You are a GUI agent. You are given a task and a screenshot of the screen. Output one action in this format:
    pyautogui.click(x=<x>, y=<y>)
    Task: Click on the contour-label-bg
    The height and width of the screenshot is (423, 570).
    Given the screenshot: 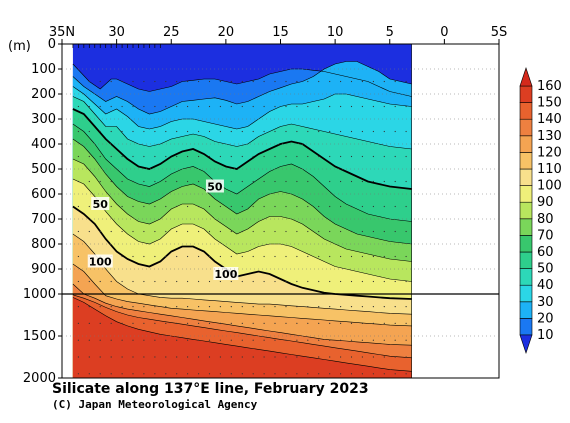 What is the action you would take?
    pyautogui.click(x=214, y=186)
    